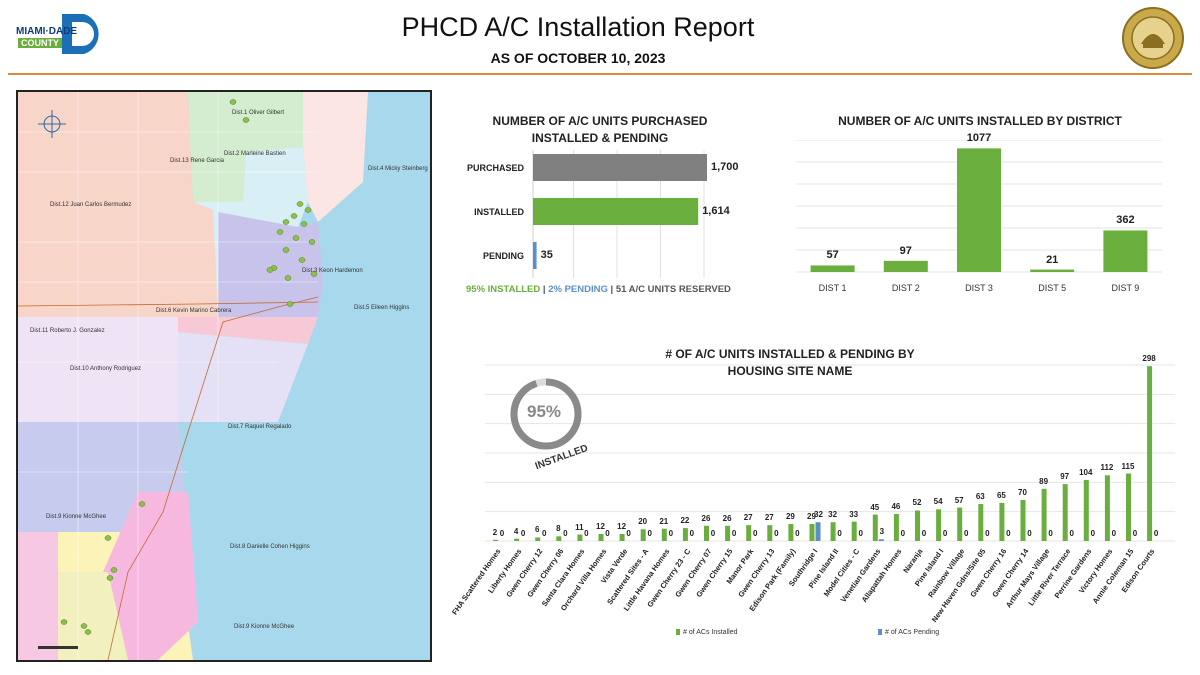  I want to click on header-rule, so click(600, 74).